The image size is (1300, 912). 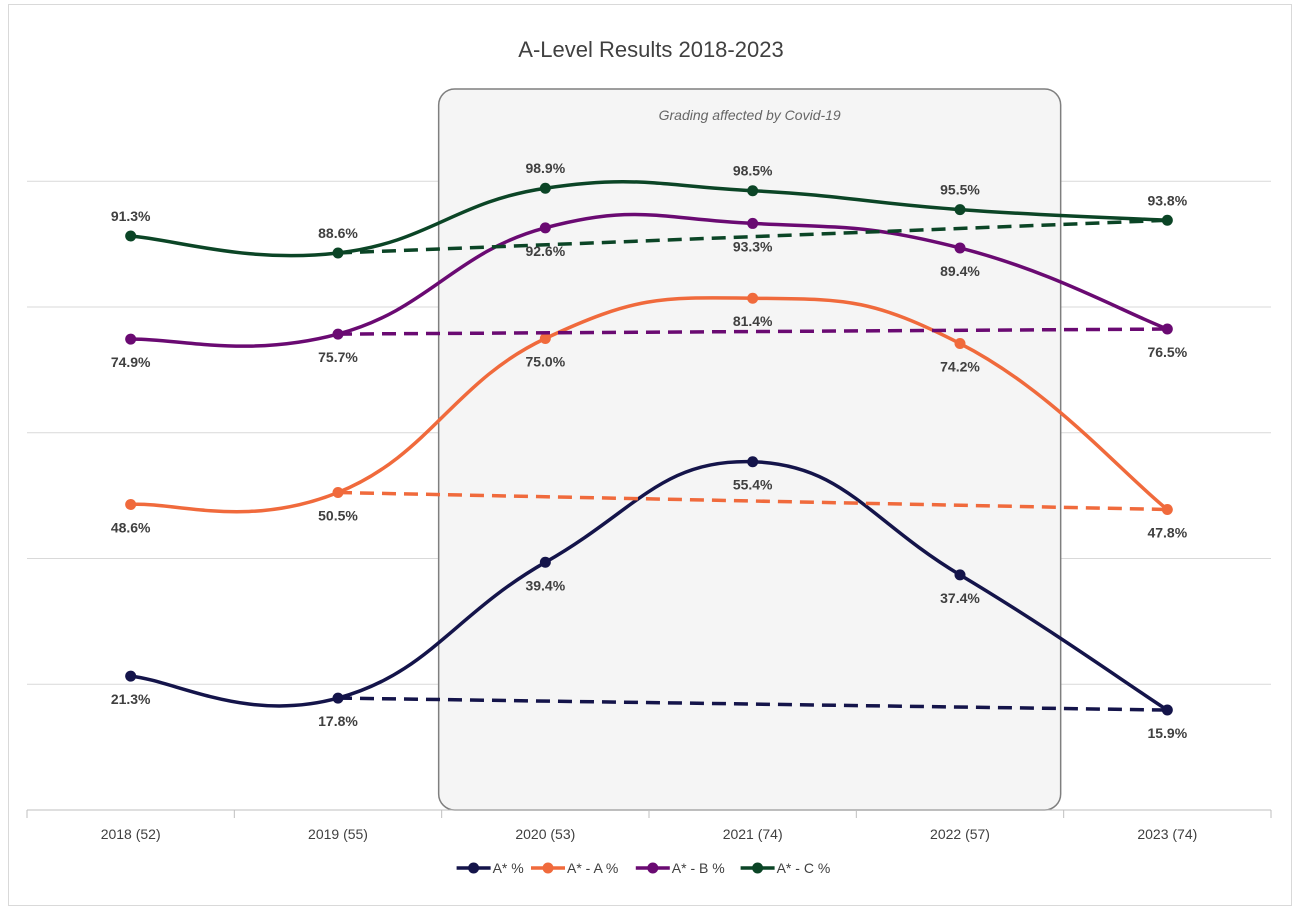 What do you see at coordinates (753, 171) in the screenshot?
I see `data-label: 98.5%` at bounding box center [753, 171].